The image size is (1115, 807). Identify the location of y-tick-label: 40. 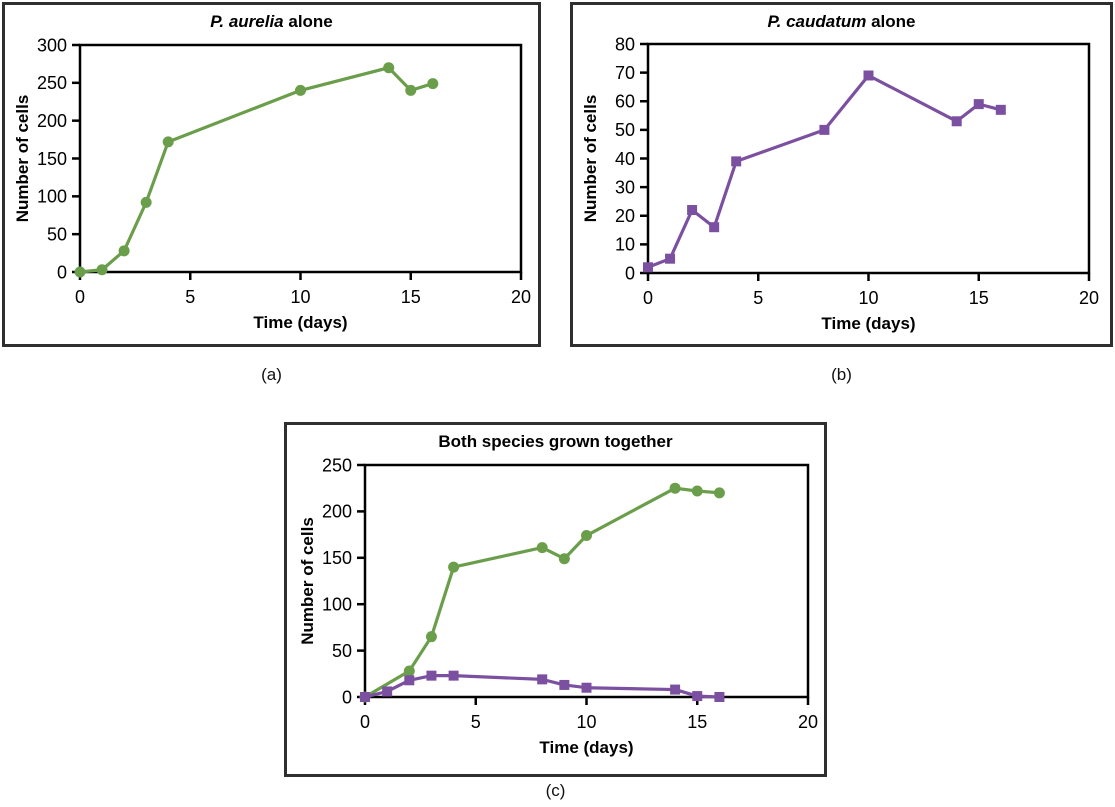
(625, 159).